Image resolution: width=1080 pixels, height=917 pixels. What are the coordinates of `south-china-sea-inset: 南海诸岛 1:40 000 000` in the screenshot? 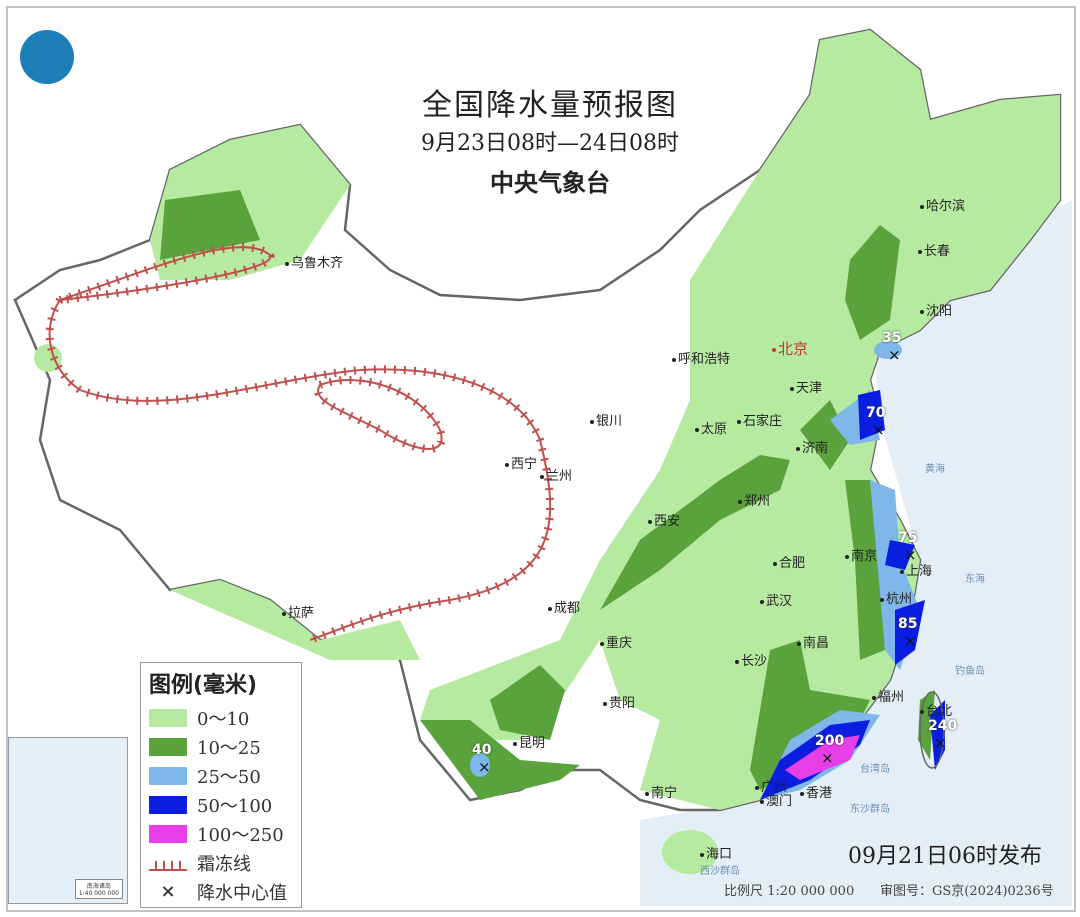 It's located at (68, 820).